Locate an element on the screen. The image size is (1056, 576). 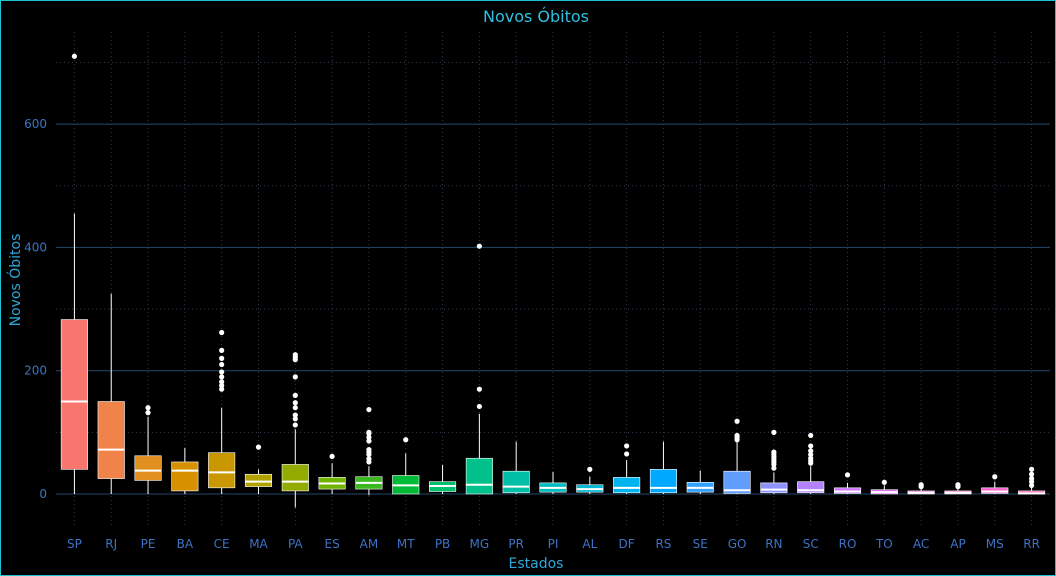
x-tick-label: SC is located at coordinates (811, 544).